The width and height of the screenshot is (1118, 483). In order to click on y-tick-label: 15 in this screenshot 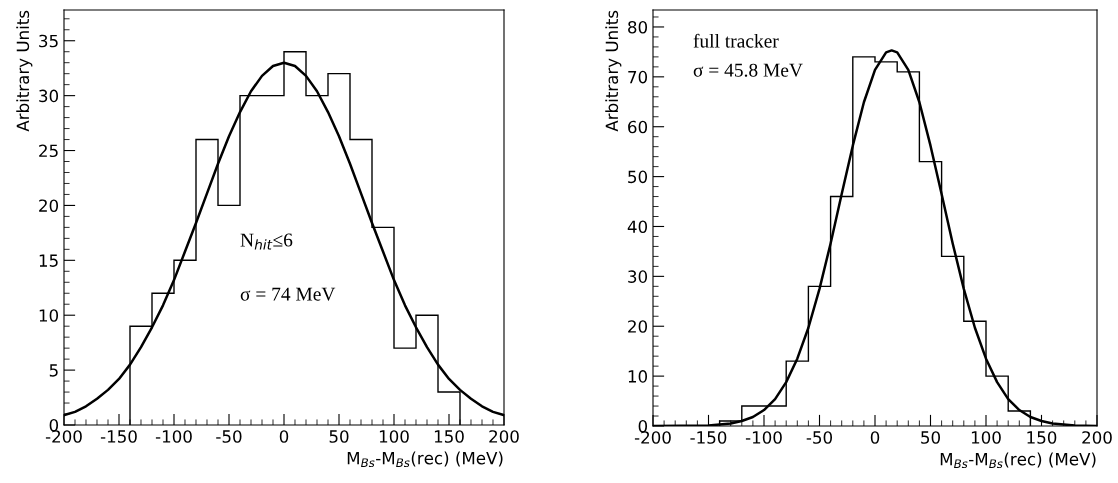, I will do `click(48, 260)`.